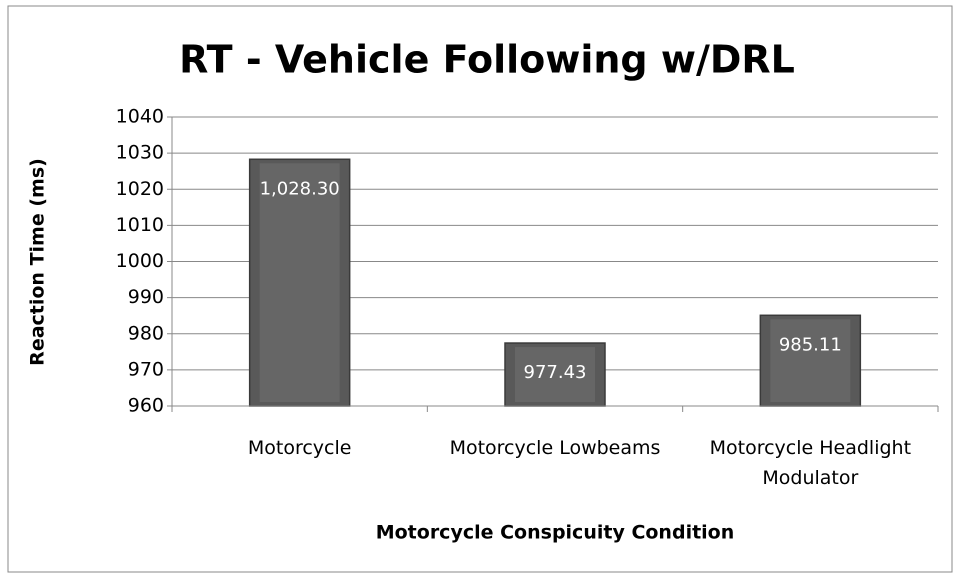 Image resolution: width=960 pixels, height=580 pixels. I want to click on y-tick-label: 1020, so click(140, 189).